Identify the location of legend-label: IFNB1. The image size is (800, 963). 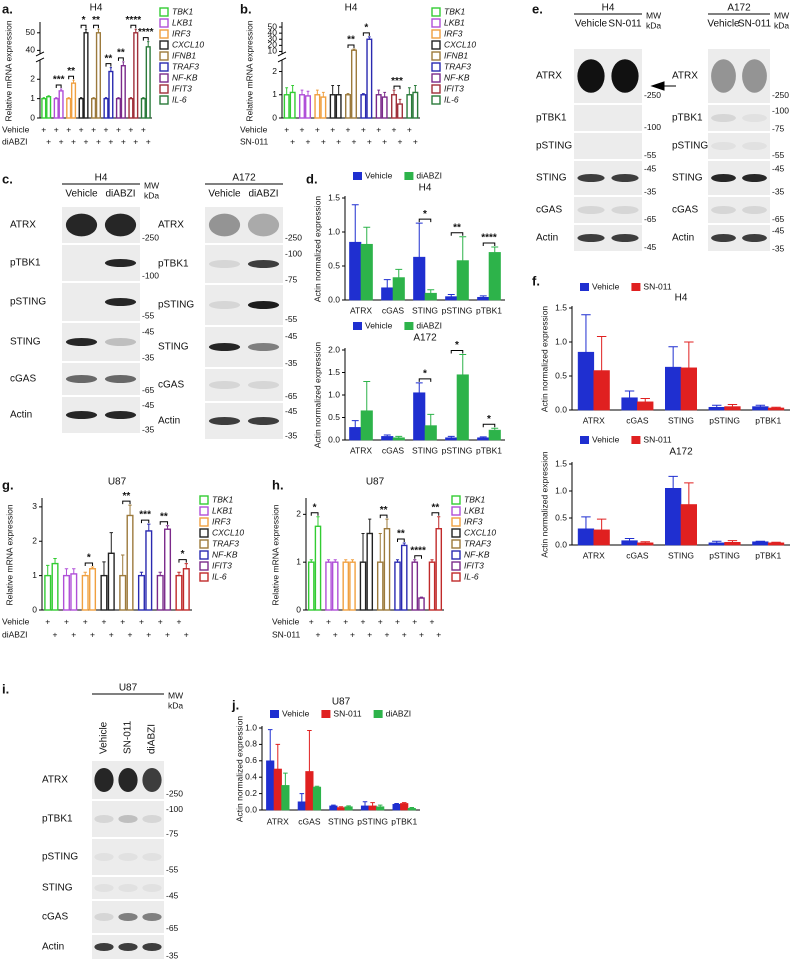
(184, 55).